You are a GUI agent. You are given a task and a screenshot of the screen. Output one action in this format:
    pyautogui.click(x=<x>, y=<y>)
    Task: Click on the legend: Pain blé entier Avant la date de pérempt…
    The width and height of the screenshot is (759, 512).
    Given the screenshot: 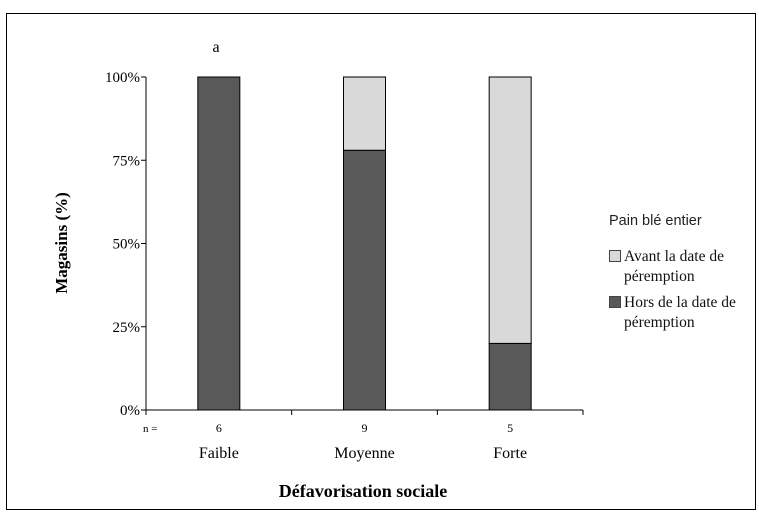 What is the action you would take?
    pyautogui.click(x=680, y=276)
    